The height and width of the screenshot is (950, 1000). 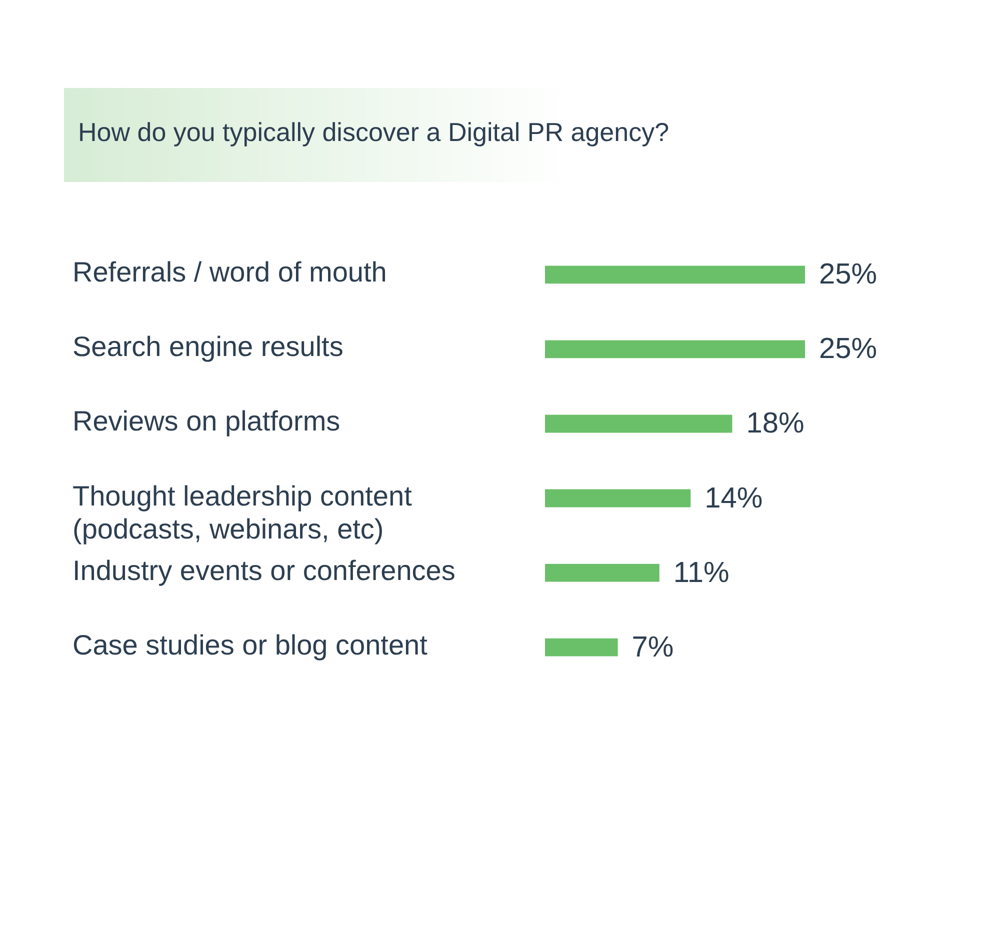 What do you see at coordinates (701, 572) in the screenshot?
I see `data-label: 11%` at bounding box center [701, 572].